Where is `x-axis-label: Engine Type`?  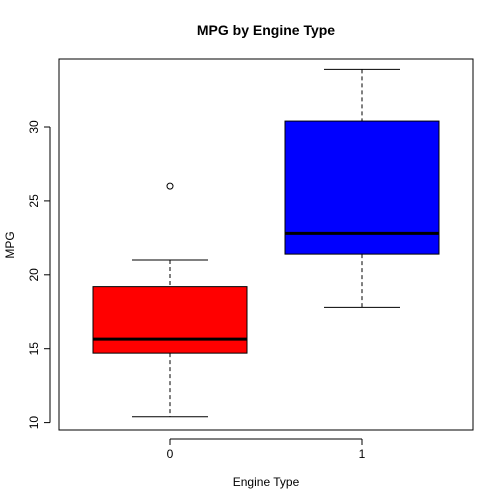
x-axis-label: Engine Type is located at coordinates (266, 482).